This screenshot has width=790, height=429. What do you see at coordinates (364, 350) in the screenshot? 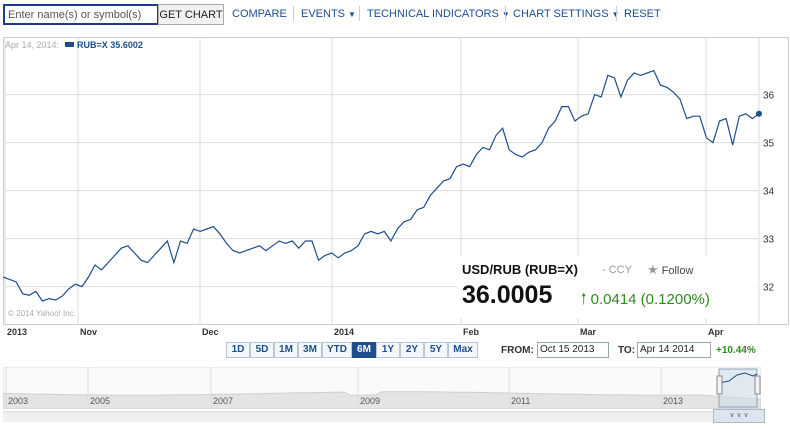
I see `range-button-6m: 6M` at bounding box center [364, 350].